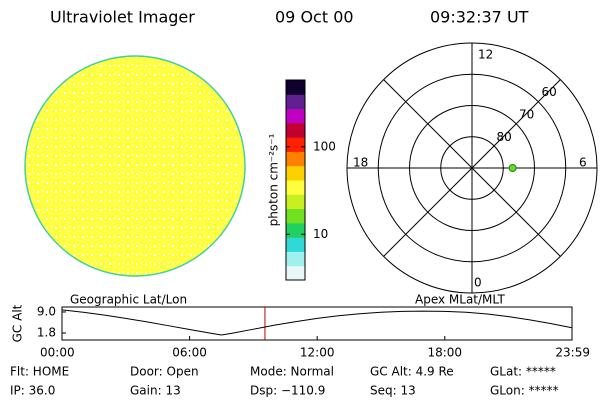 The width and height of the screenshot is (600, 400). What do you see at coordinates (523, 372) in the screenshot?
I see `status-field: GLat: *****` at bounding box center [523, 372].